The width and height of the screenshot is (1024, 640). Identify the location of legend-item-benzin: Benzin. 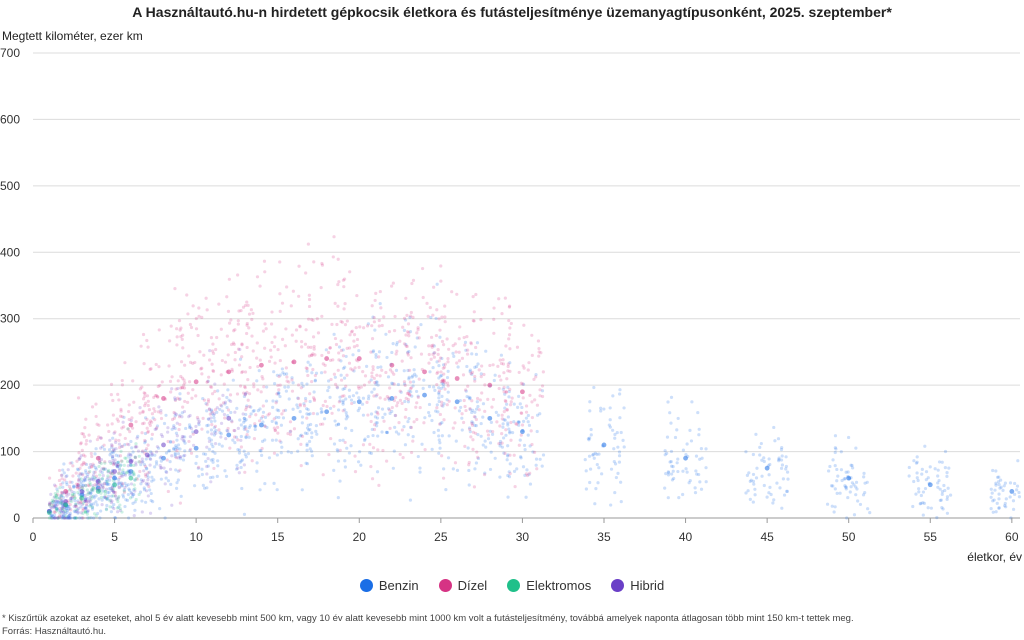
(389, 585).